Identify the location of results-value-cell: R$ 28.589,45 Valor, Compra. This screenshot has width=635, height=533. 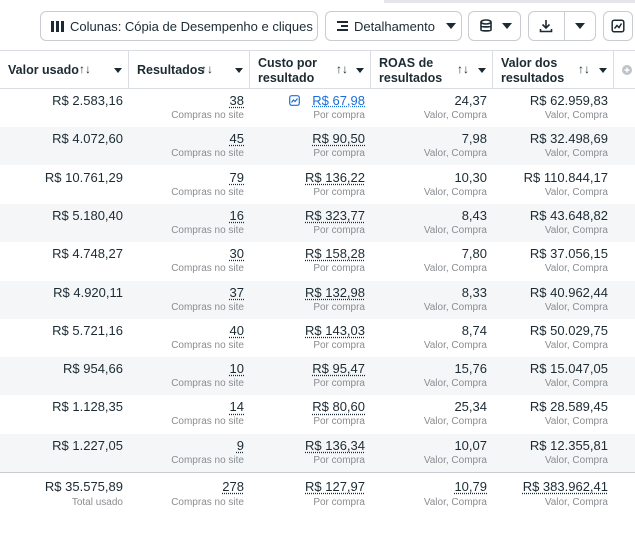
(553, 414).